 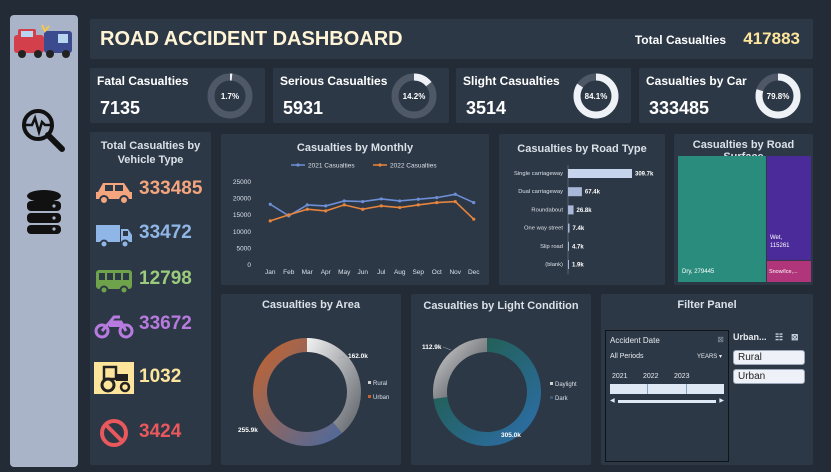 What do you see at coordinates (242, 232) in the screenshot?
I see `y-tick-label: 10000` at bounding box center [242, 232].